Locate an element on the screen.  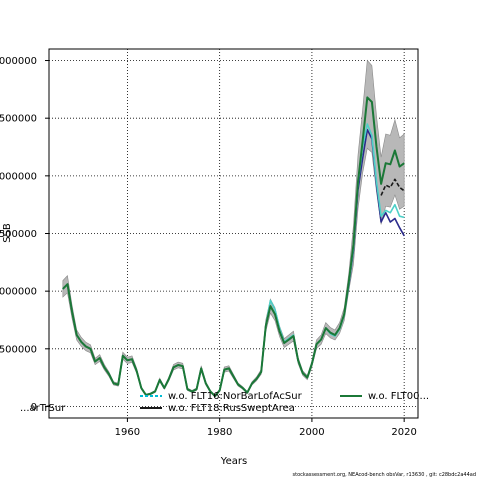
y-tick-label: 500000 is located at coordinates (18, 349).